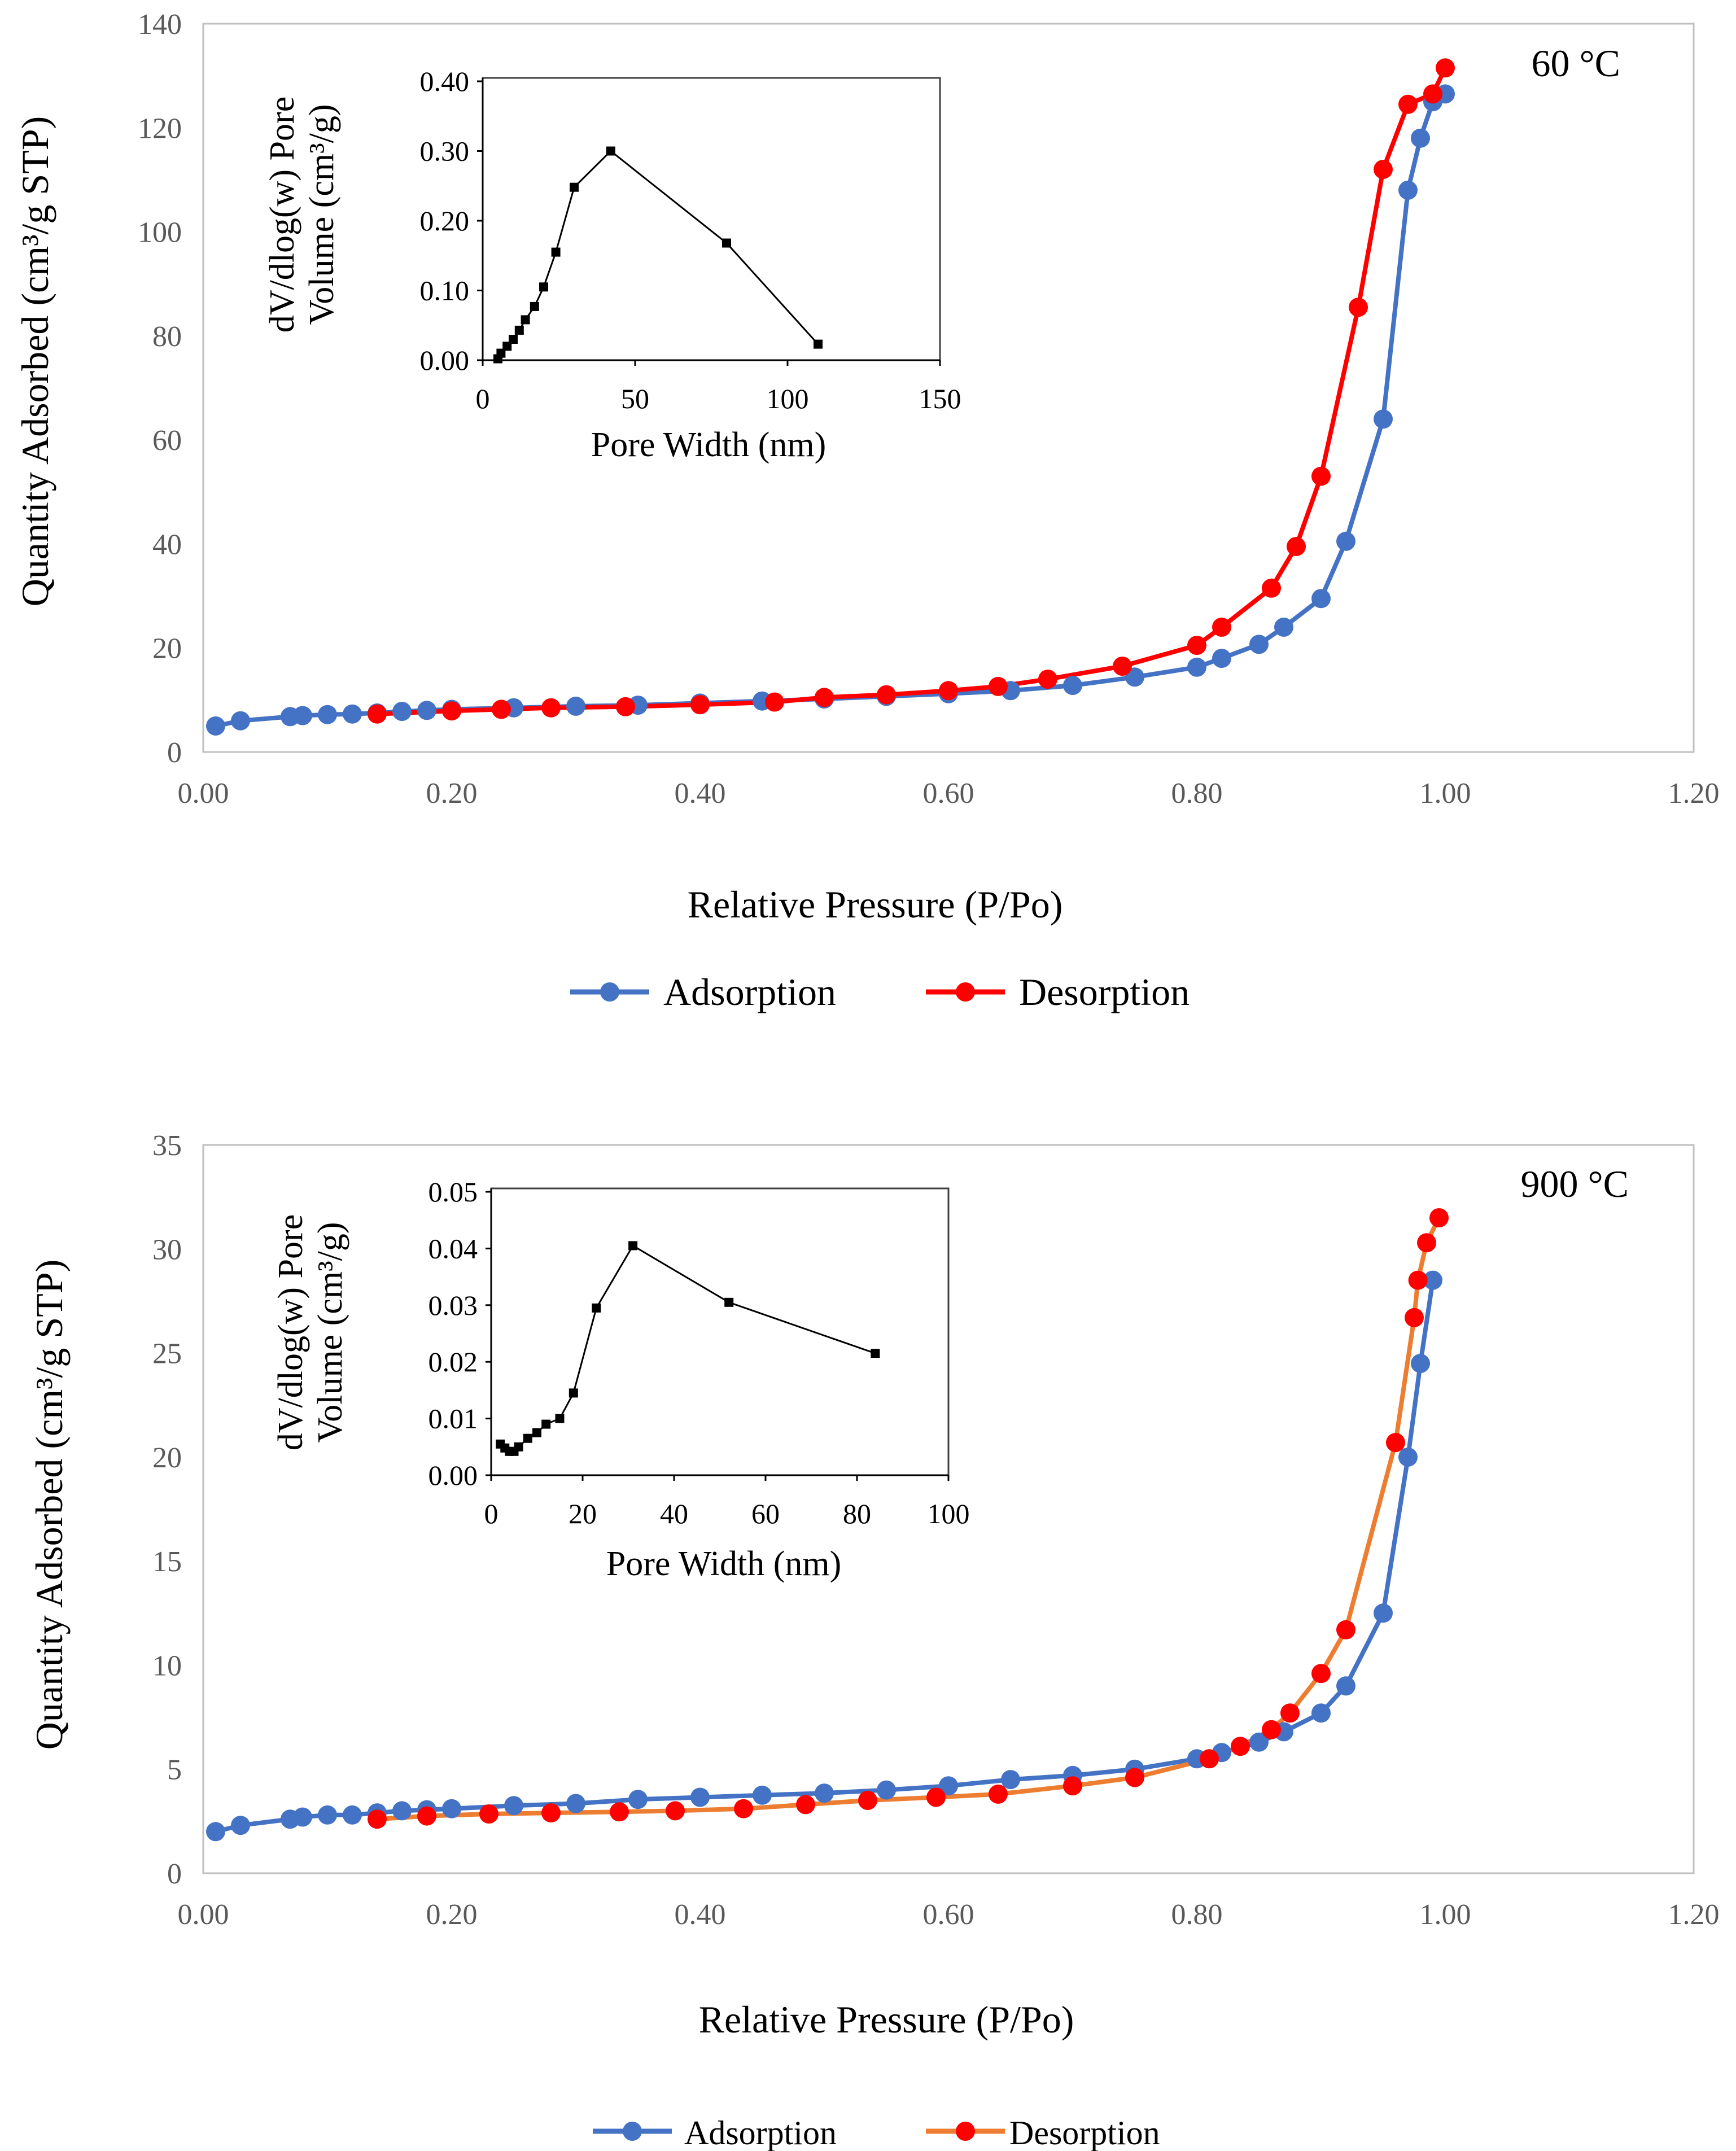 The image size is (1736, 2151). What do you see at coordinates (160, 128) in the screenshot?
I see `y-tick-label: 120` at bounding box center [160, 128].